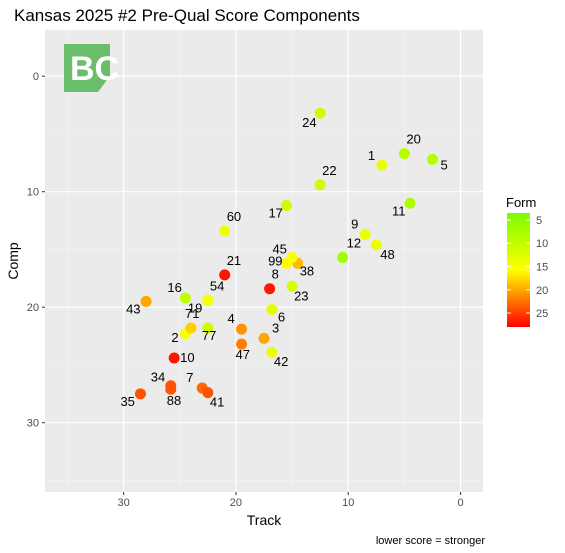 The height and width of the screenshot is (553, 565). Describe the element at coordinates (174, 400) in the screenshot. I see `point-label: 88` at that location.